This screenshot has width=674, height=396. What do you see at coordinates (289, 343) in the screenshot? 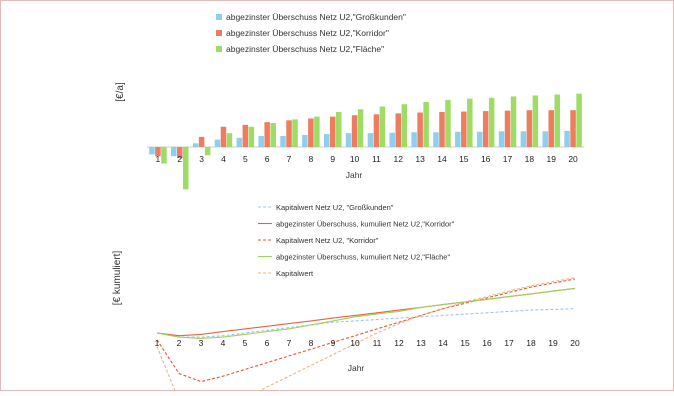
I see `x-tick-label: 7` at bounding box center [289, 343].